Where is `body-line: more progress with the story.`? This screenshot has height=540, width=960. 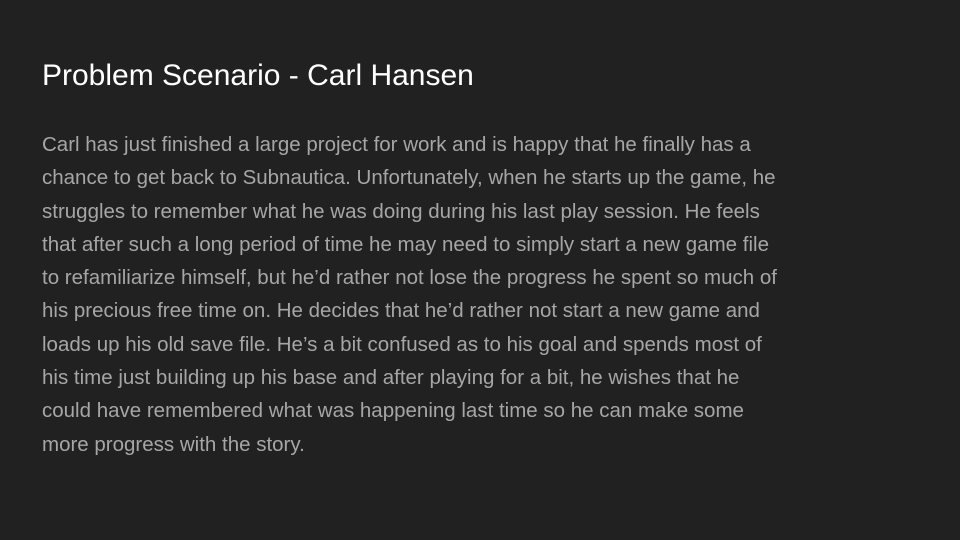
body-line: more progress with the story. is located at coordinates (173, 444).